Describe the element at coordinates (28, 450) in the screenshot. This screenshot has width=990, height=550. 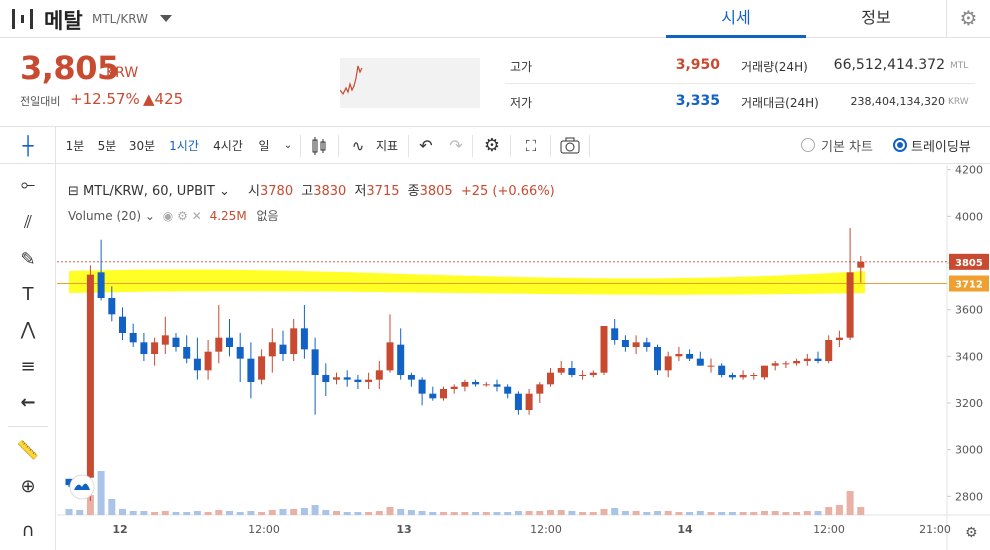
I see `ruler-icon: 📏` at that location.